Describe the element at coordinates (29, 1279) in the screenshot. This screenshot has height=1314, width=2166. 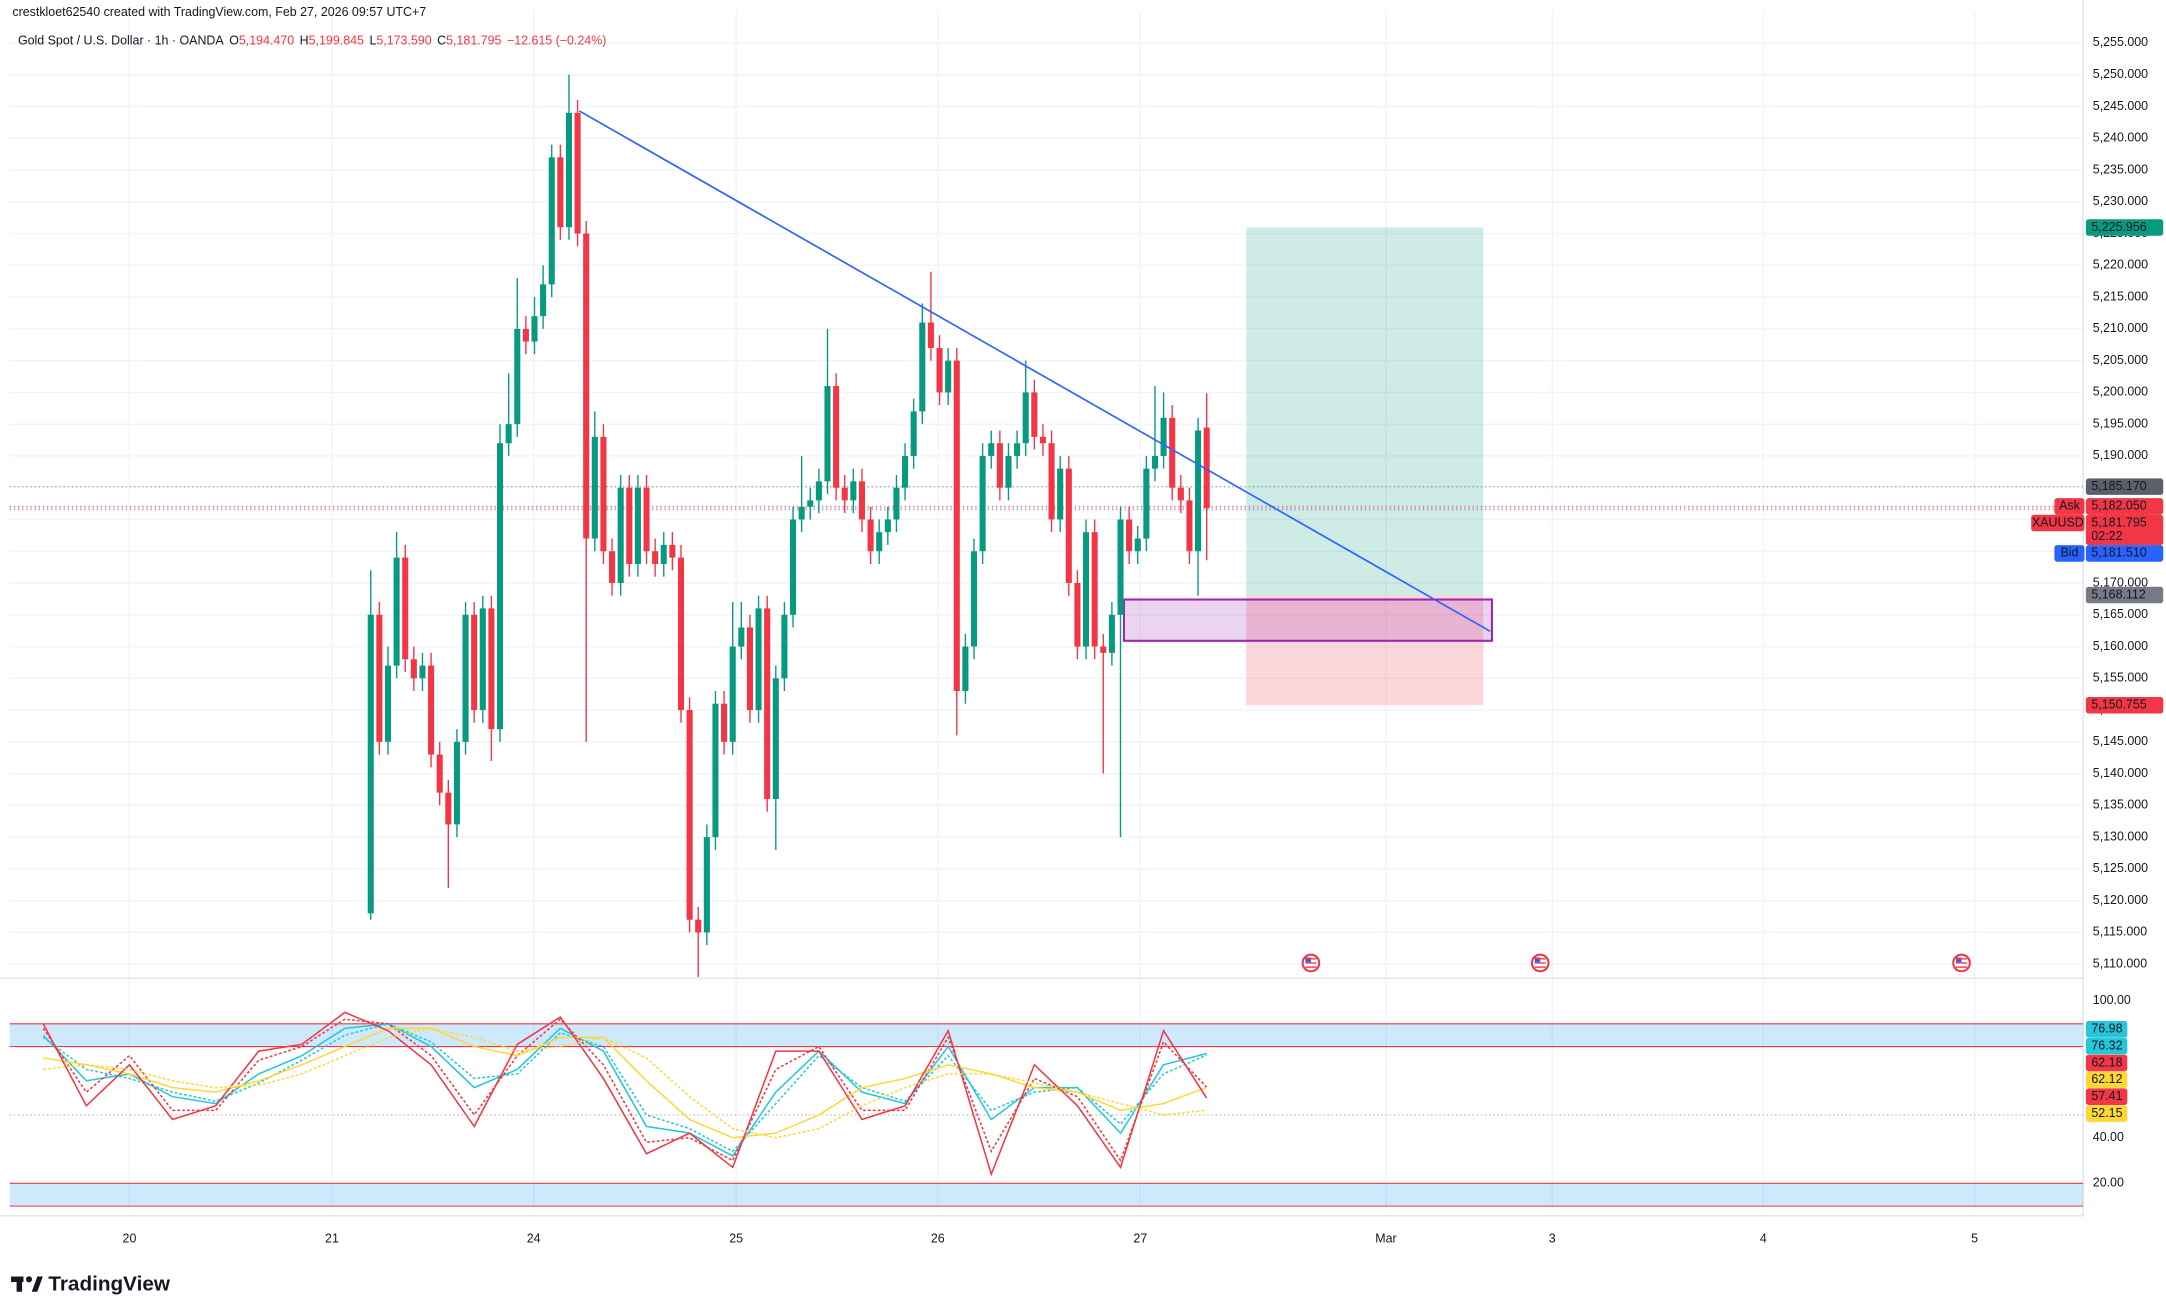
I see `logo-dot` at that location.